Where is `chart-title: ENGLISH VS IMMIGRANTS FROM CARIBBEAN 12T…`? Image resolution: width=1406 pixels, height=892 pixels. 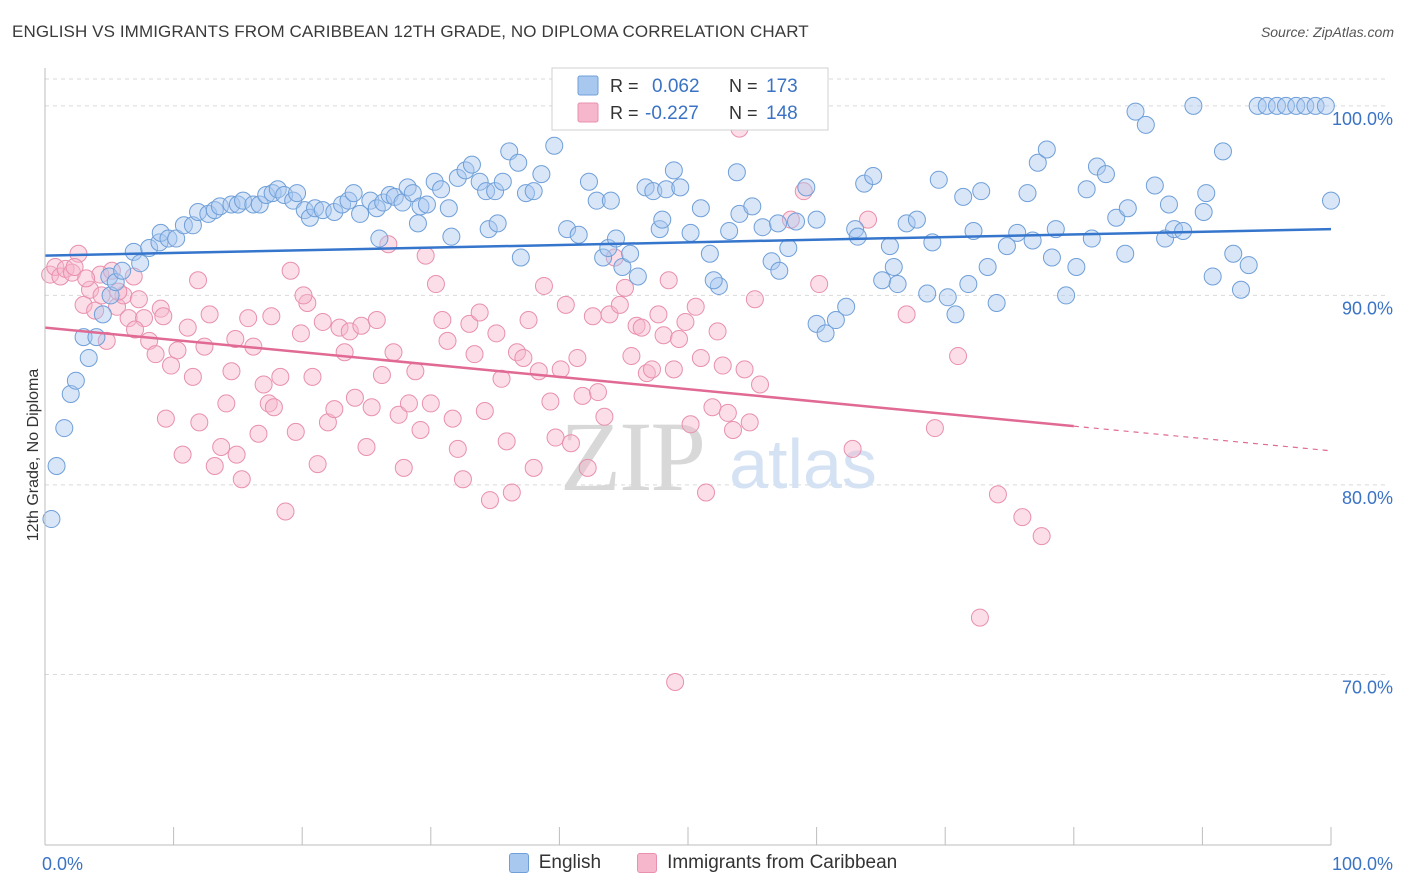 chart-title: ENGLISH VS IMMIGRANTS FROM CARIBBEAN 12T… is located at coordinates (410, 31).